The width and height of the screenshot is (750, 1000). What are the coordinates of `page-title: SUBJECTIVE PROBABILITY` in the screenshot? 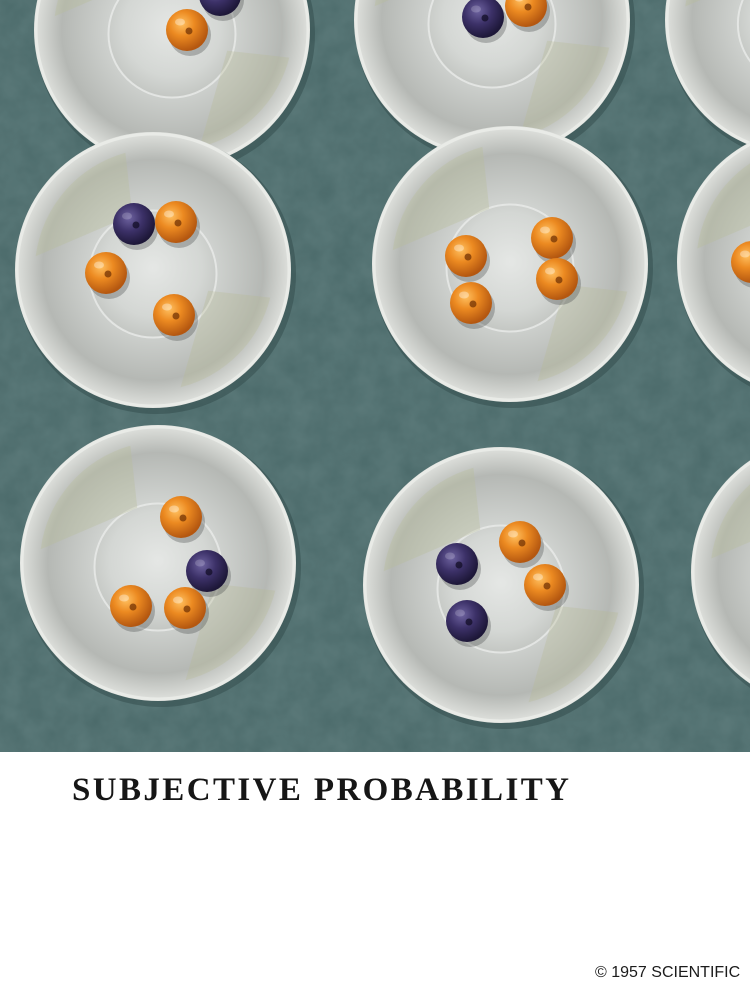 It's located at (322, 790).